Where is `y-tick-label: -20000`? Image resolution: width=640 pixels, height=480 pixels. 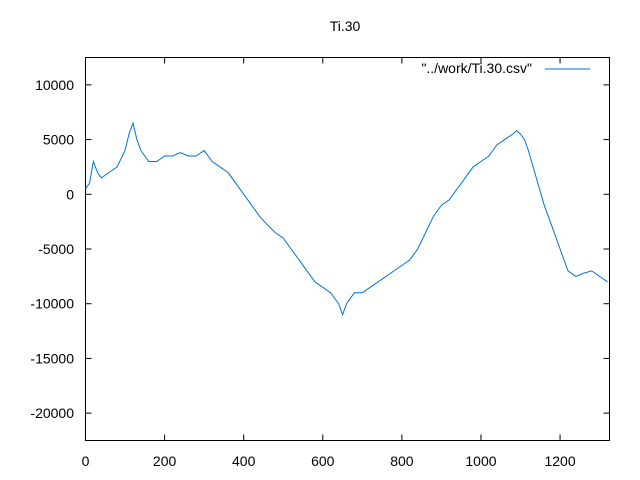
y-tick-label: -20000 is located at coordinates (52, 413).